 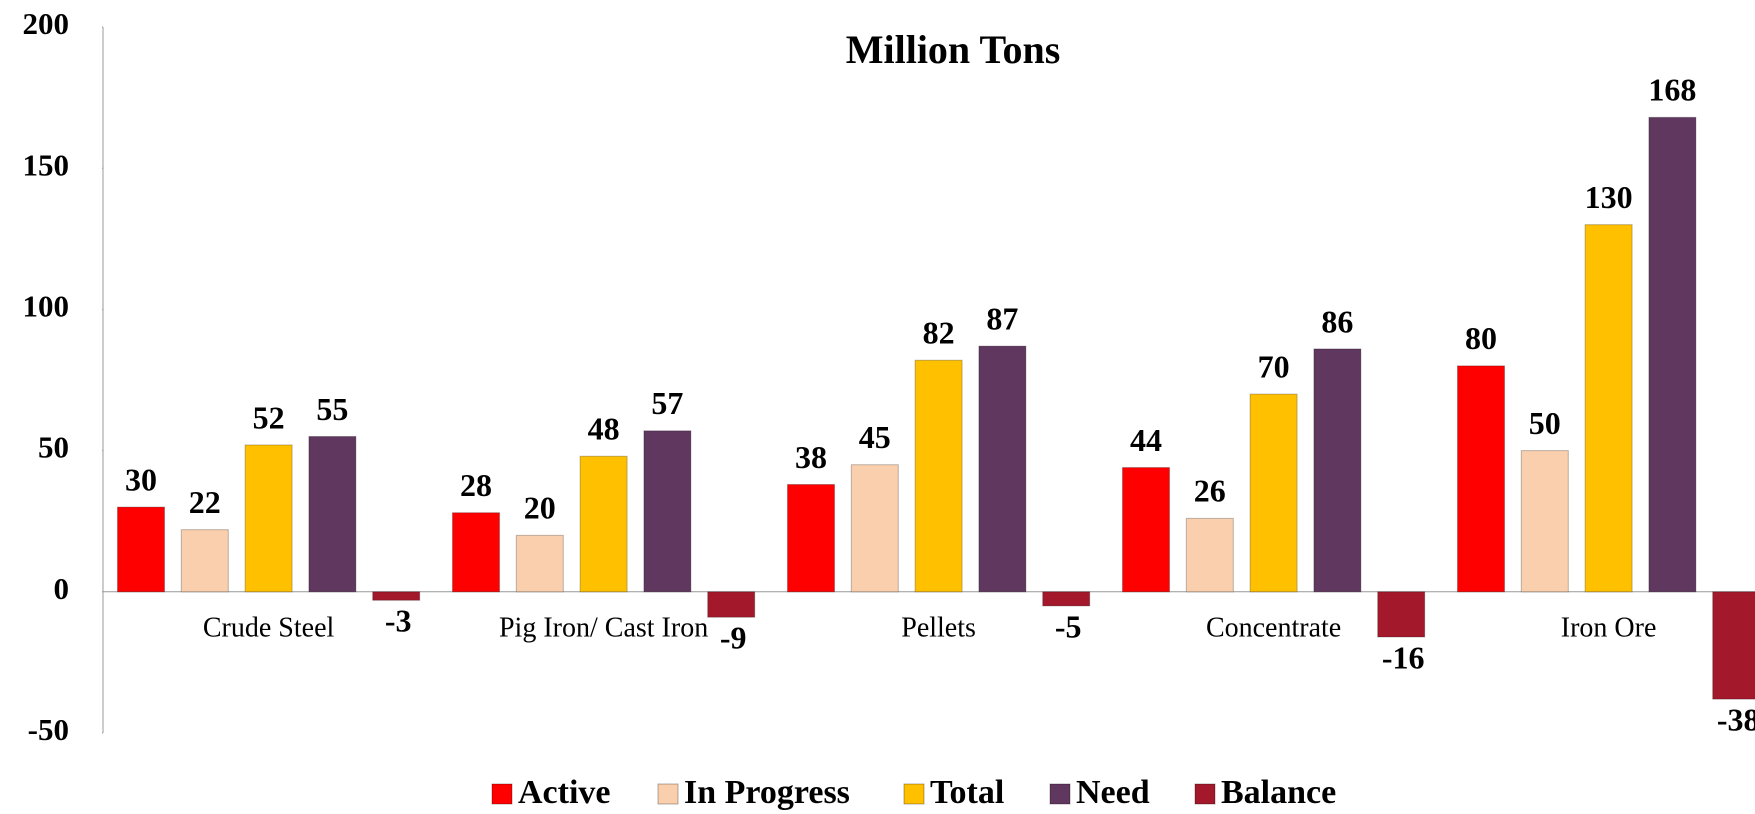 I want to click on value-label: 28, so click(x=476, y=485).